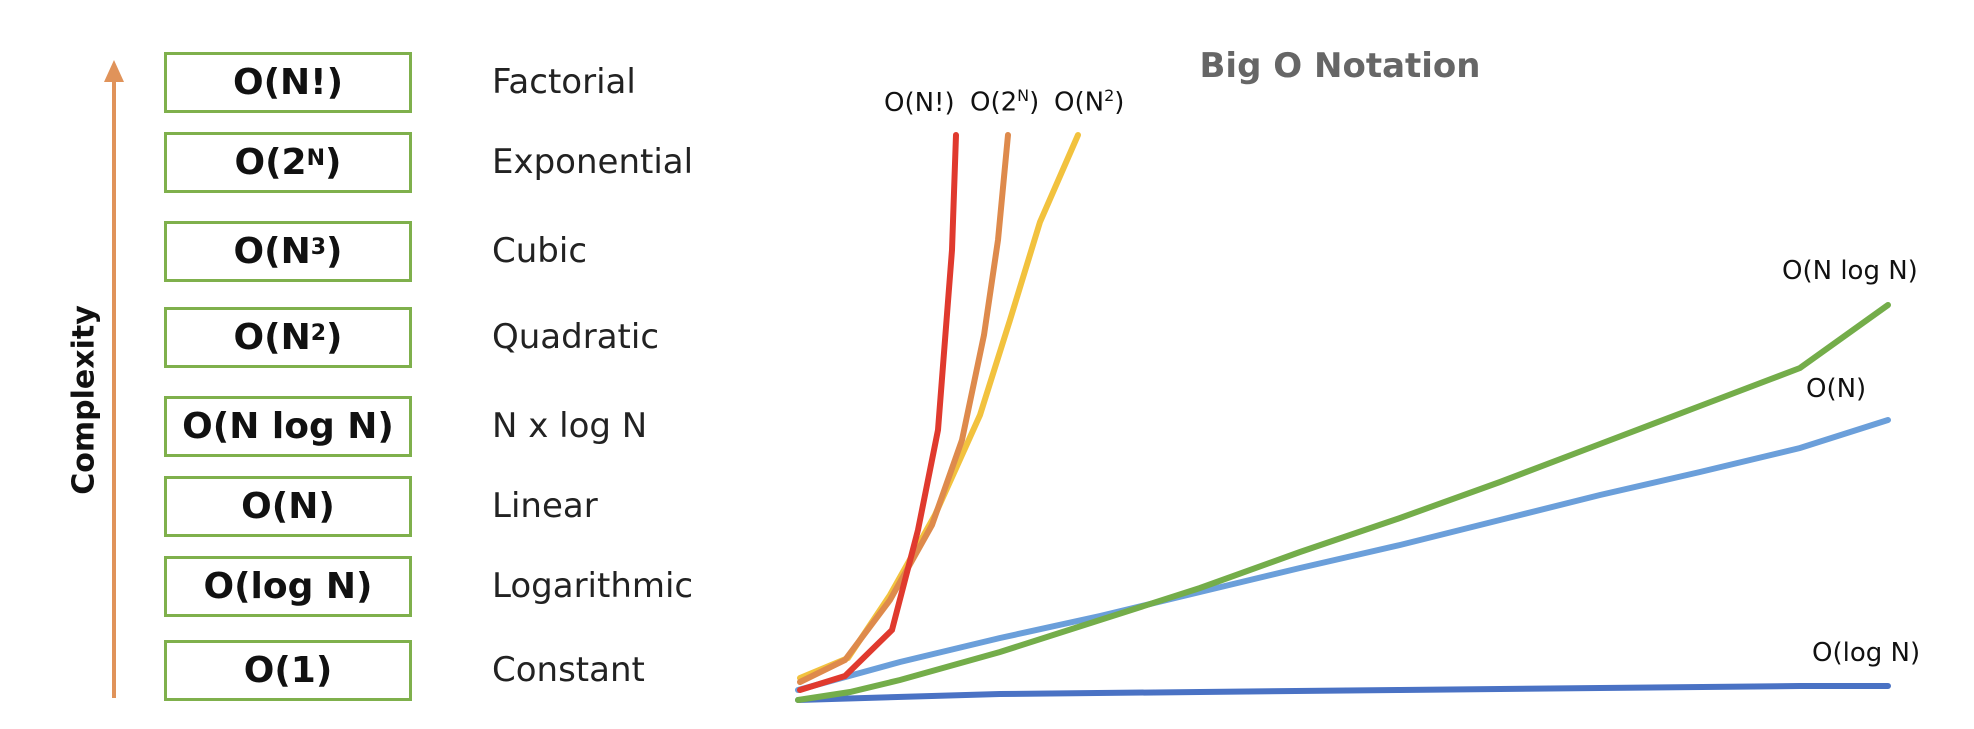 This screenshot has height=729, width=1974. What do you see at coordinates (316, 158) in the screenshot?
I see `notation-exponent: N` at bounding box center [316, 158].